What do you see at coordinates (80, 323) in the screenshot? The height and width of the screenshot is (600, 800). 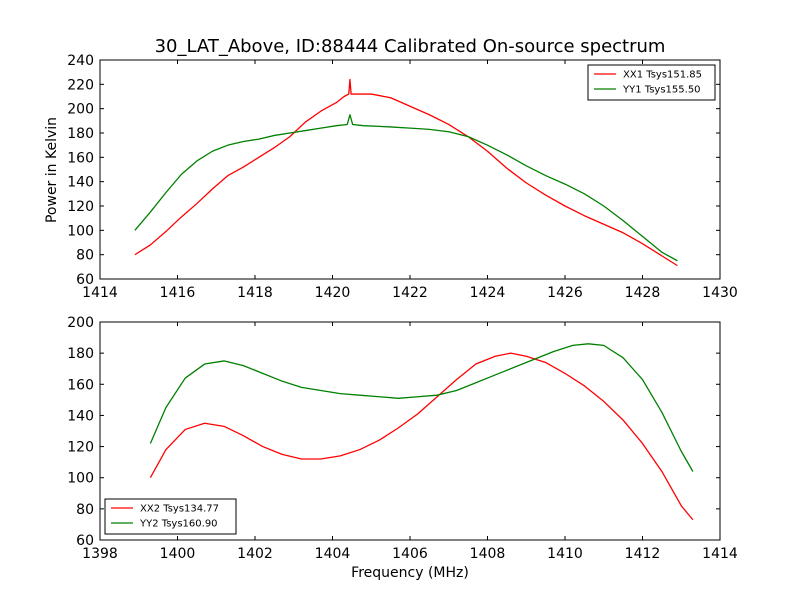 I see `y-tick-label-2: 200` at bounding box center [80, 323].